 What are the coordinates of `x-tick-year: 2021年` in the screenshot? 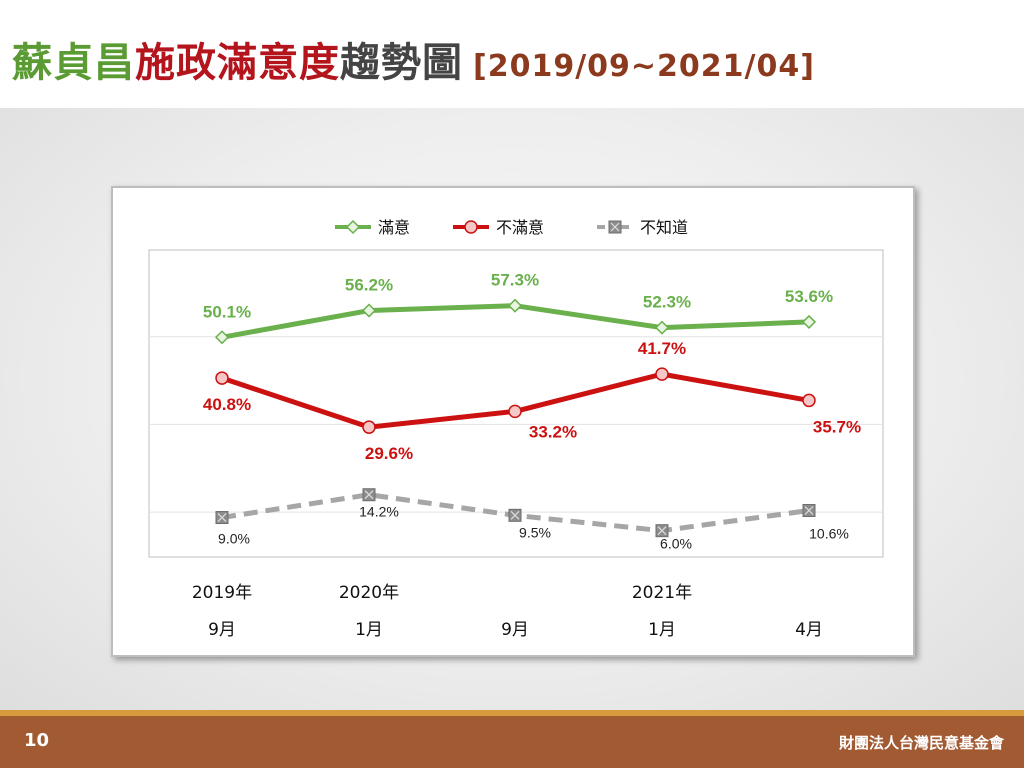 It's located at (662, 593).